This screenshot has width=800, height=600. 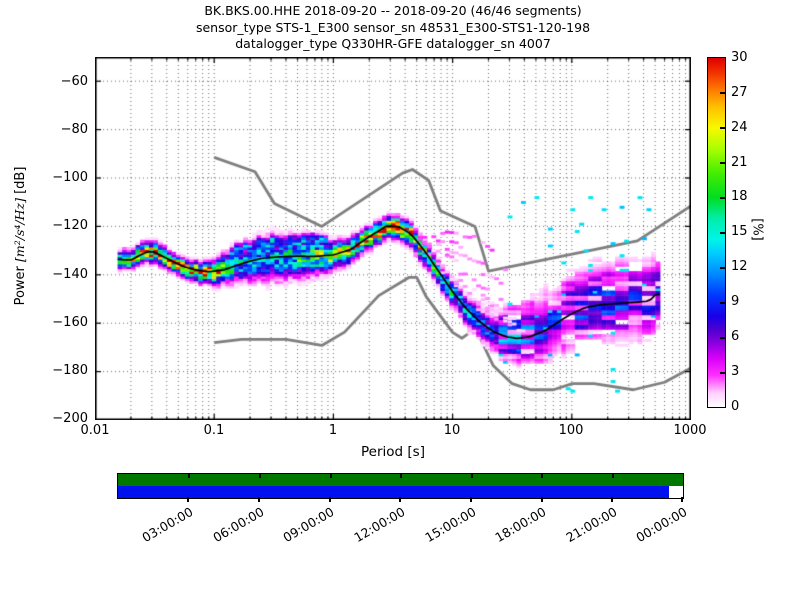 What do you see at coordinates (571, 430) in the screenshot?
I see `x-tick-label: 100` at bounding box center [571, 430].